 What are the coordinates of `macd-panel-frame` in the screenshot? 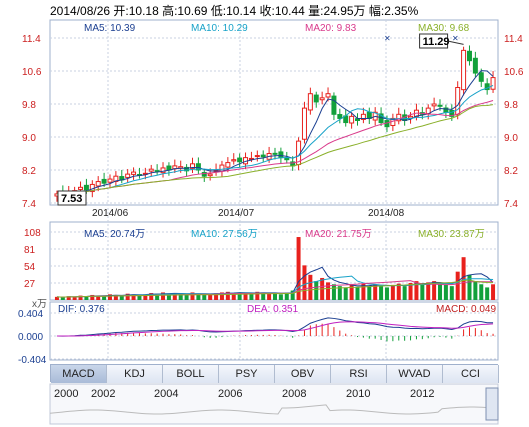 It's located at (274, 331).